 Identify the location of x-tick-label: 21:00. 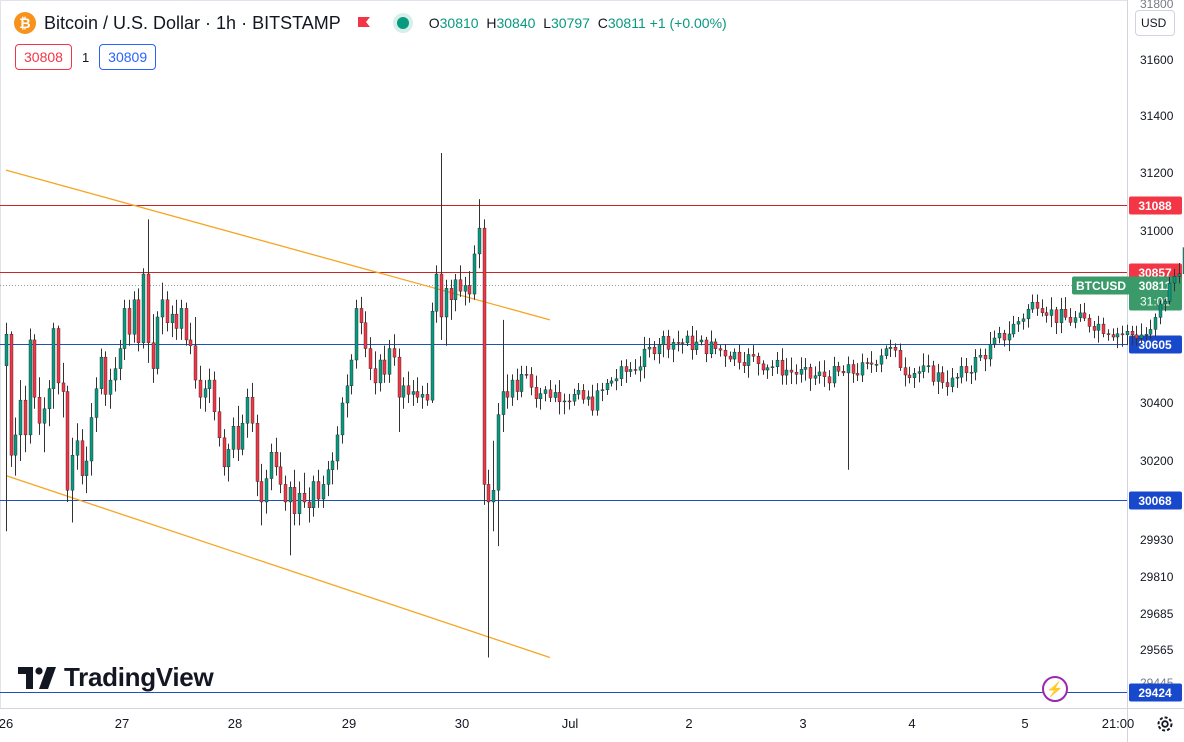
(1118, 723).